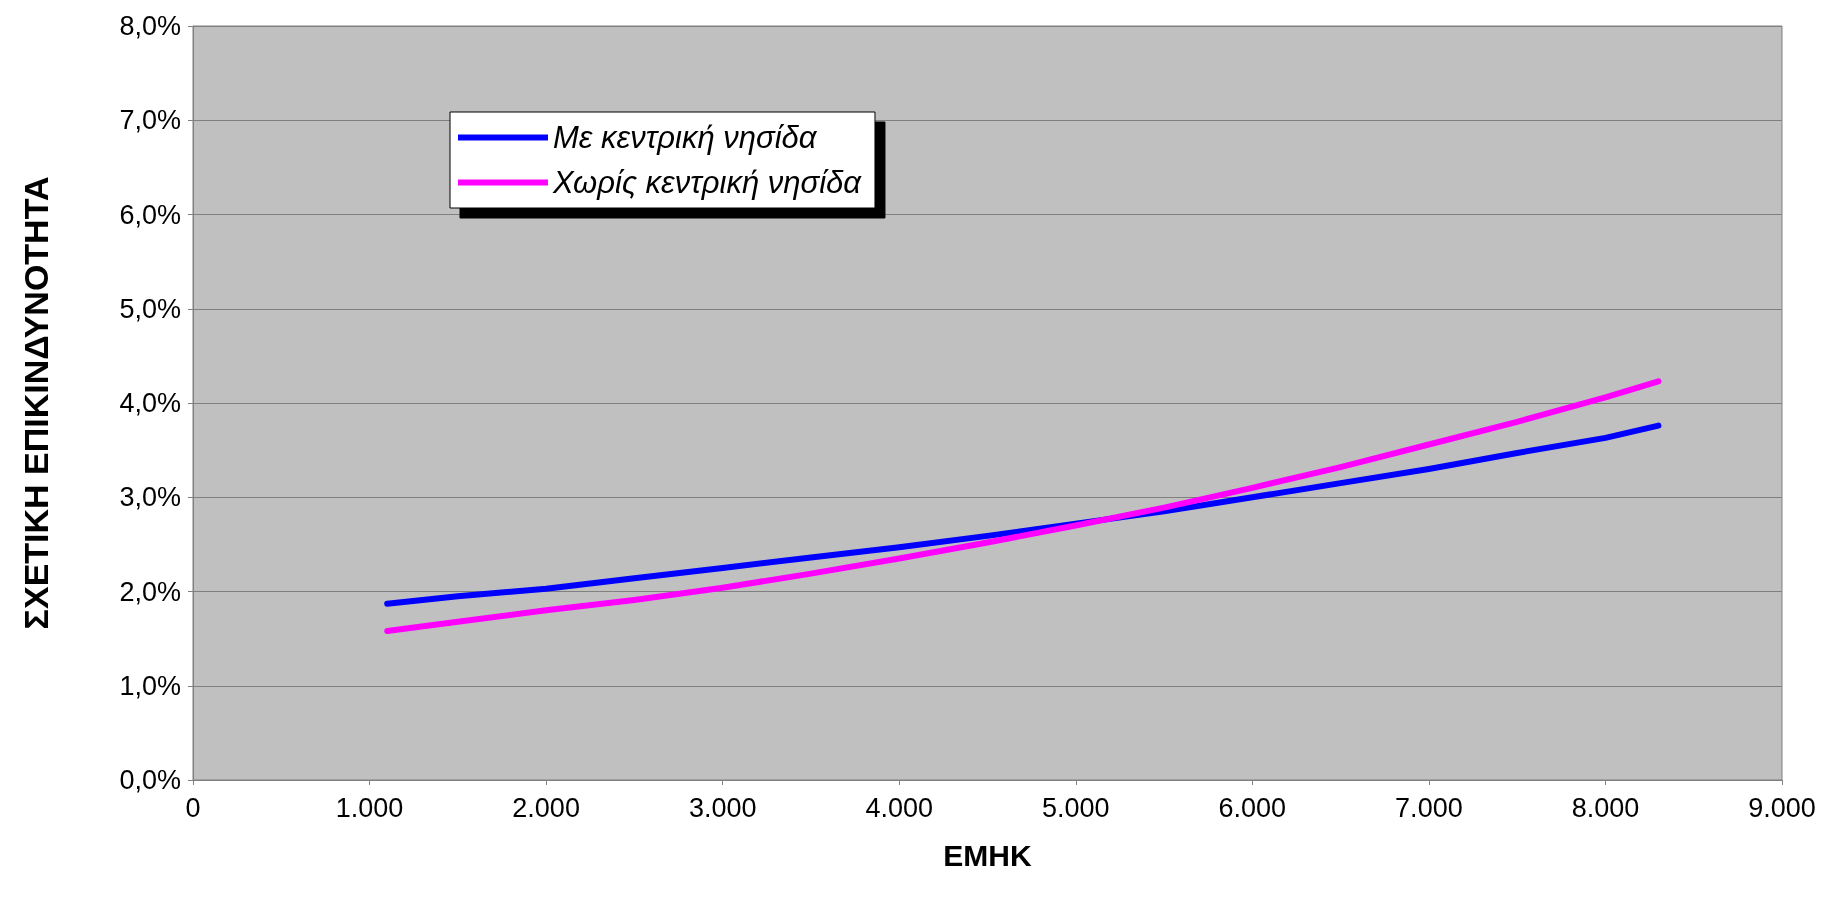 This screenshot has width=1847, height=900. What do you see at coordinates (150, 780) in the screenshot?
I see `y-tick-label: 0,0%` at bounding box center [150, 780].